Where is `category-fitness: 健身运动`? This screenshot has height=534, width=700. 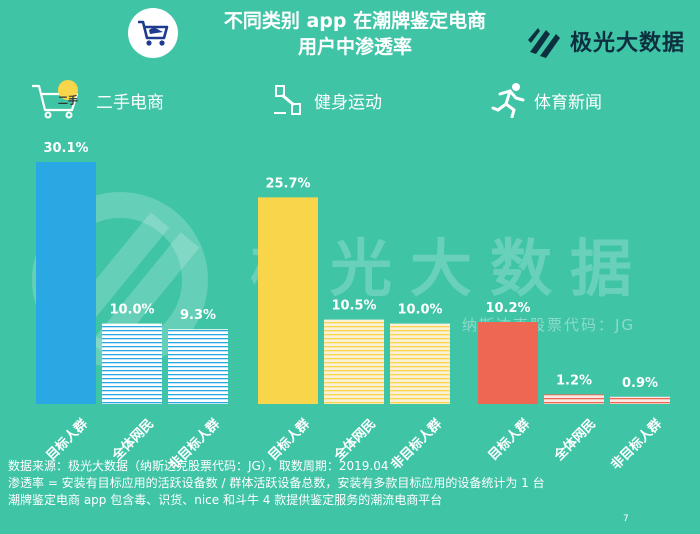 category-fitness: 健身运动 is located at coordinates (327, 100).